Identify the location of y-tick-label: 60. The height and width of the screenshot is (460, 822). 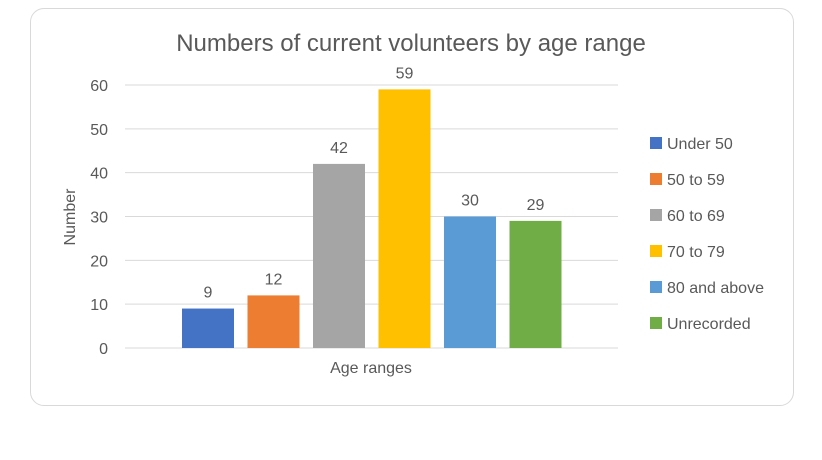
(99, 86).